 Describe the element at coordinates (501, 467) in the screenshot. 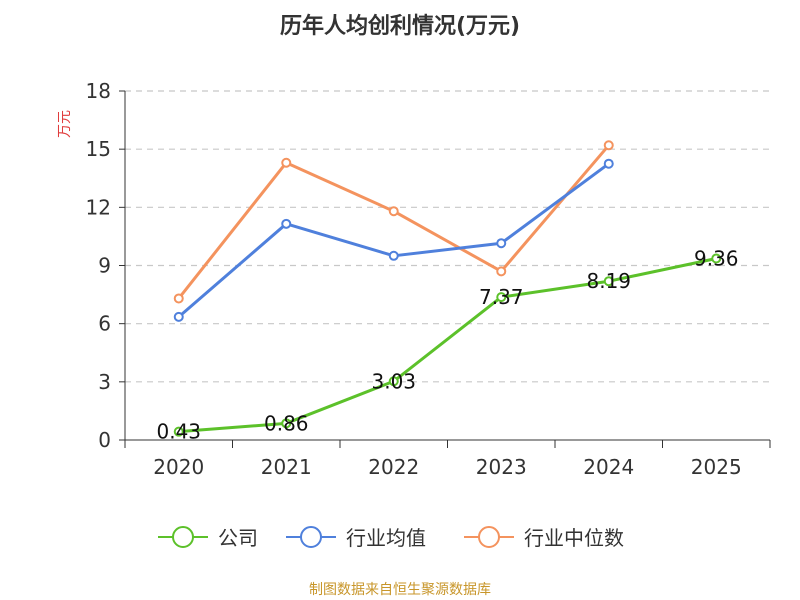

I see `x-tick-label: 2023` at that location.